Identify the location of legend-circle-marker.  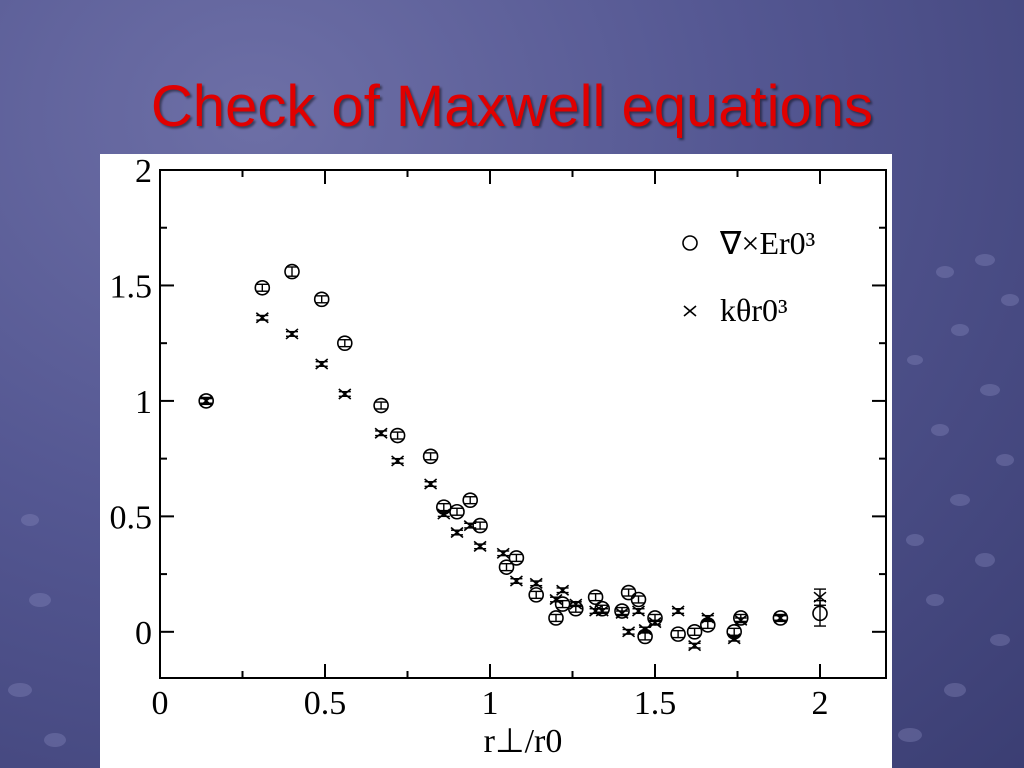
(690, 243).